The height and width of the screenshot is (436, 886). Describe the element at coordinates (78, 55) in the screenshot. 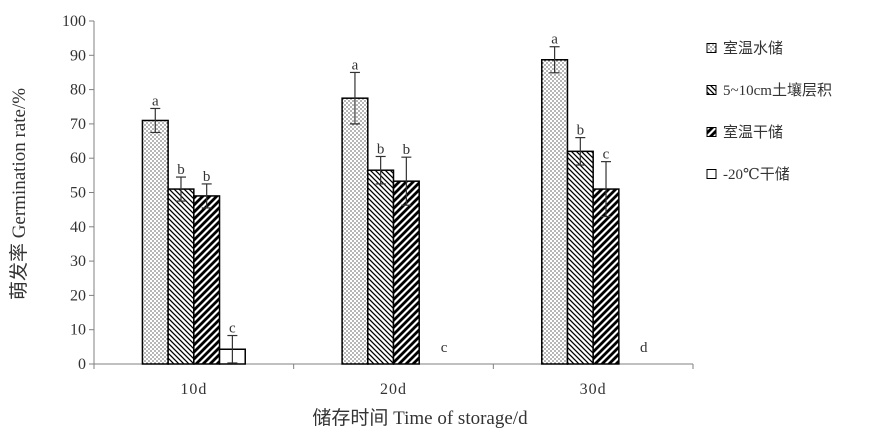

I see `y-tick-label: 90` at that location.